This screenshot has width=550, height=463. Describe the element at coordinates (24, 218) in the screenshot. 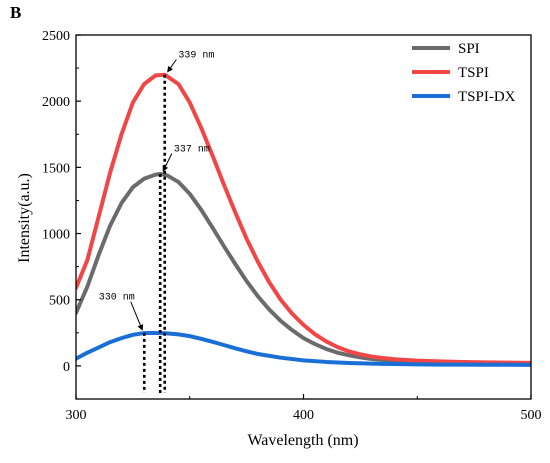

I see `y-axis-label: Intensity(a.u.)` at that location.